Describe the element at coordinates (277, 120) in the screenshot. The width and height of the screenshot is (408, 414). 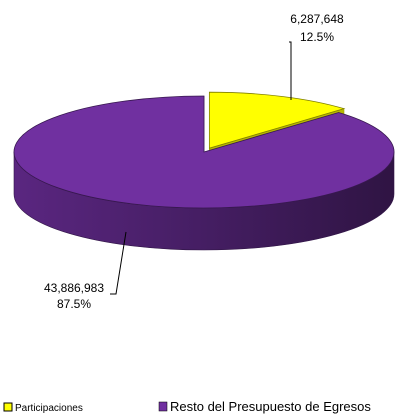
I see `slice-participaciones` at that location.